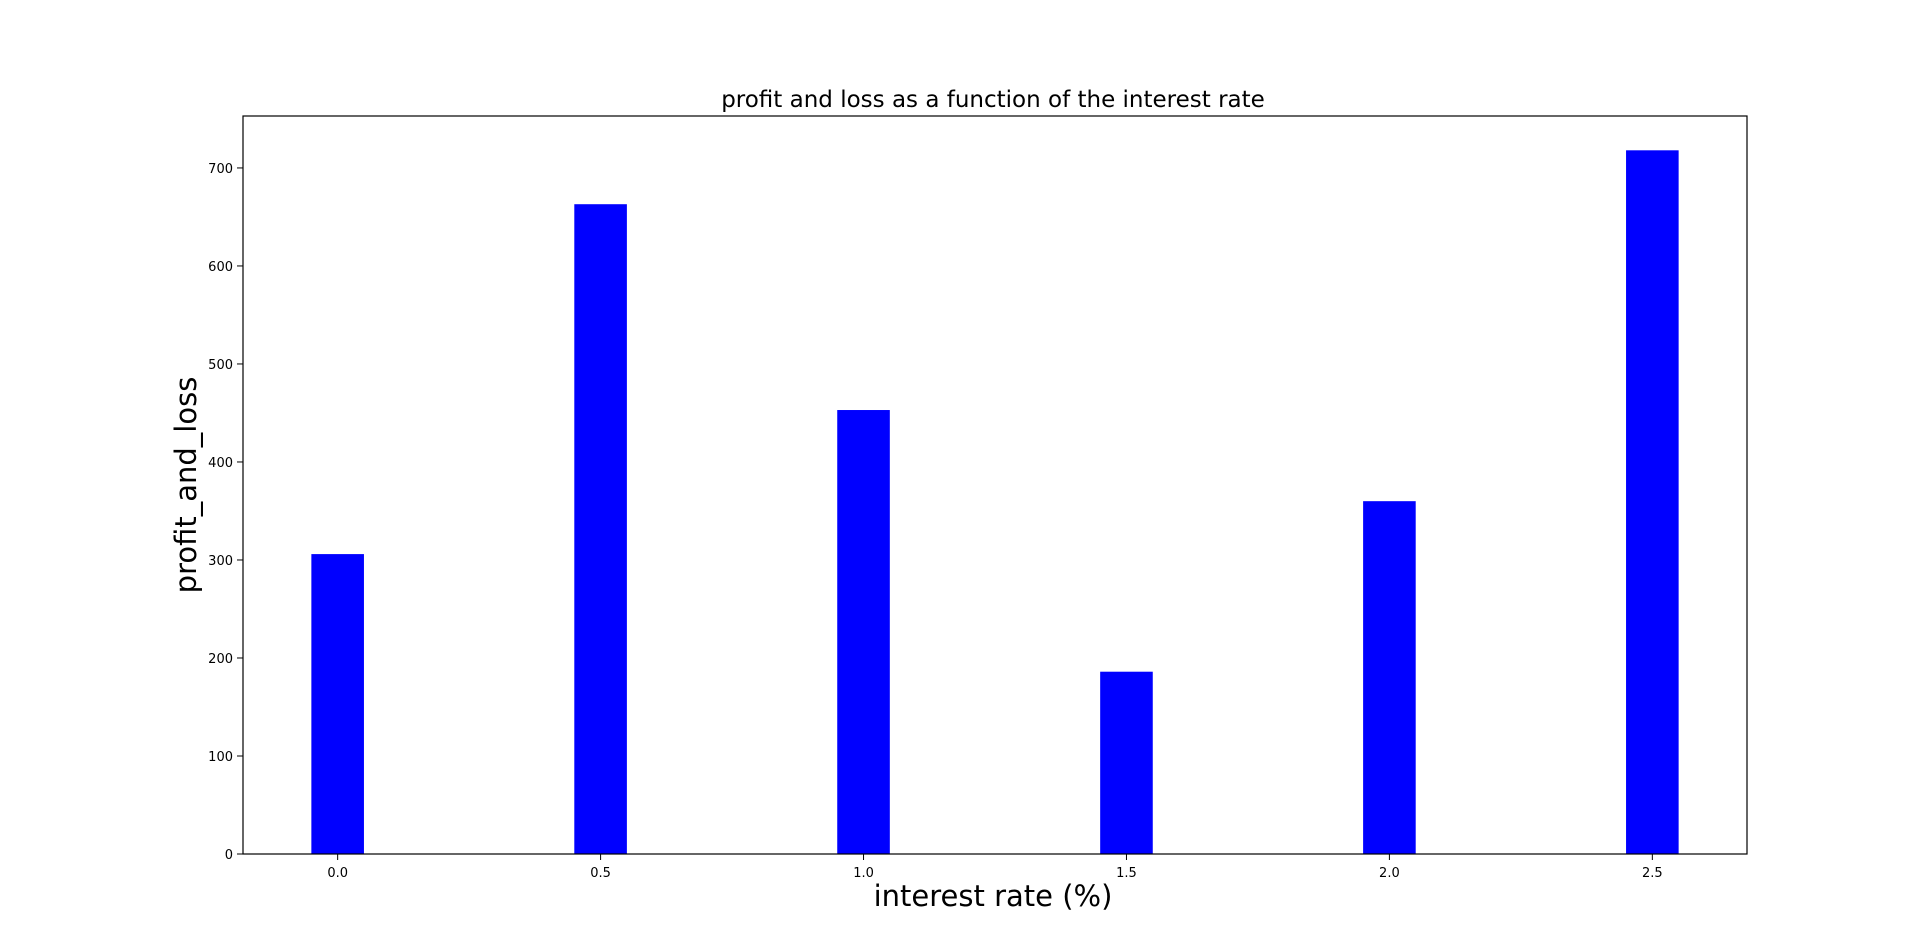  What do you see at coordinates (1126, 762) in the screenshot?
I see `bar-1.5` at bounding box center [1126, 762].